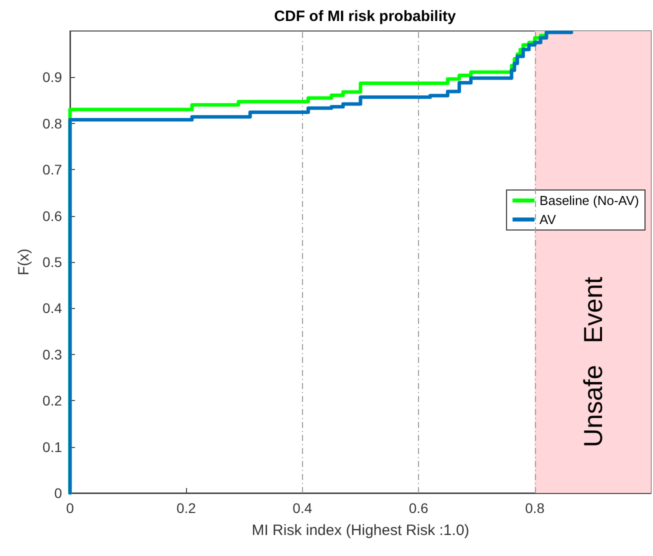 The image size is (653, 556). Describe the element at coordinates (186, 508) in the screenshot. I see `x-tick-label: 0.2` at that location.